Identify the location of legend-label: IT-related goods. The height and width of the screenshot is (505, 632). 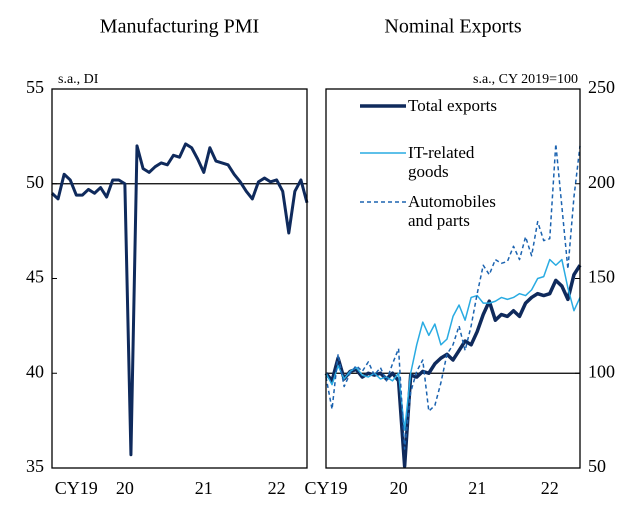
(441, 162).